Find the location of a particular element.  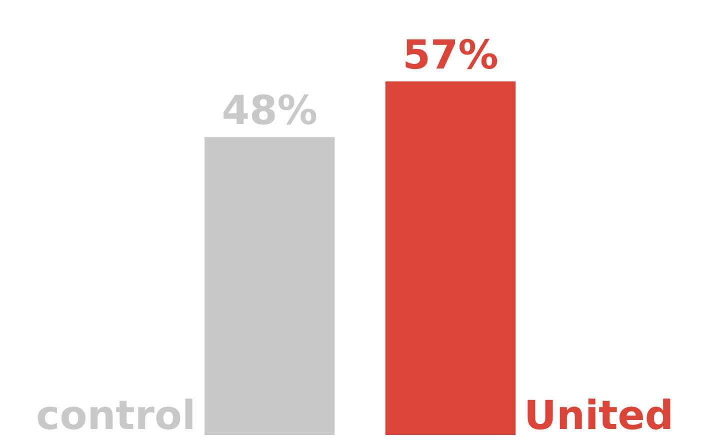

x-tick-label: United is located at coordinates (599, 416).